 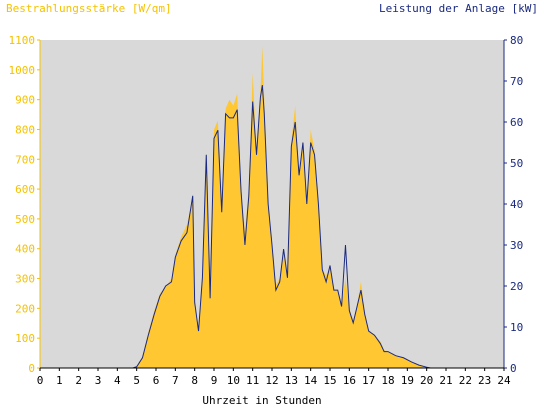 What do you see at coordinates (407, 380) in the screenshot?
I see `x-tick-label: 19` at bounding box center [407, 380].